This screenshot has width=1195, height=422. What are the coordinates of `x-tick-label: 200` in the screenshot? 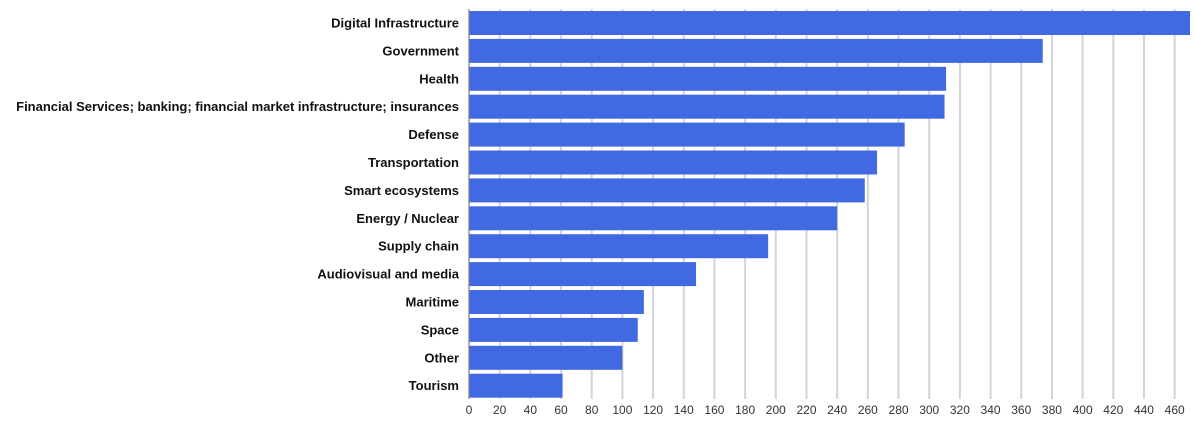 It's located at (776, 410).